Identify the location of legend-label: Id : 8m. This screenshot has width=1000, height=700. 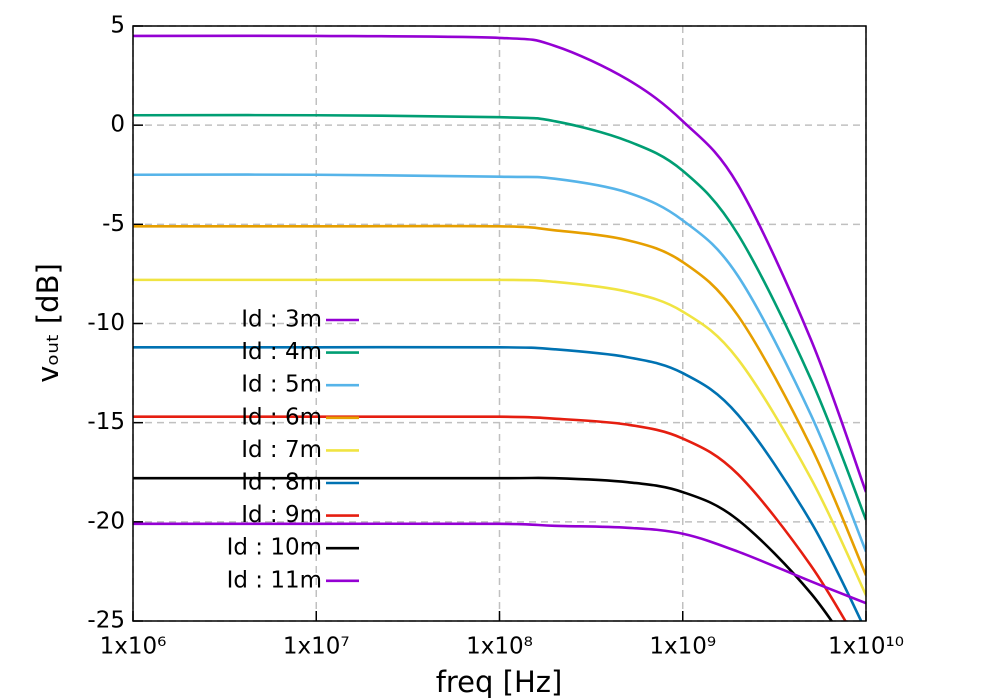
(281, 483).